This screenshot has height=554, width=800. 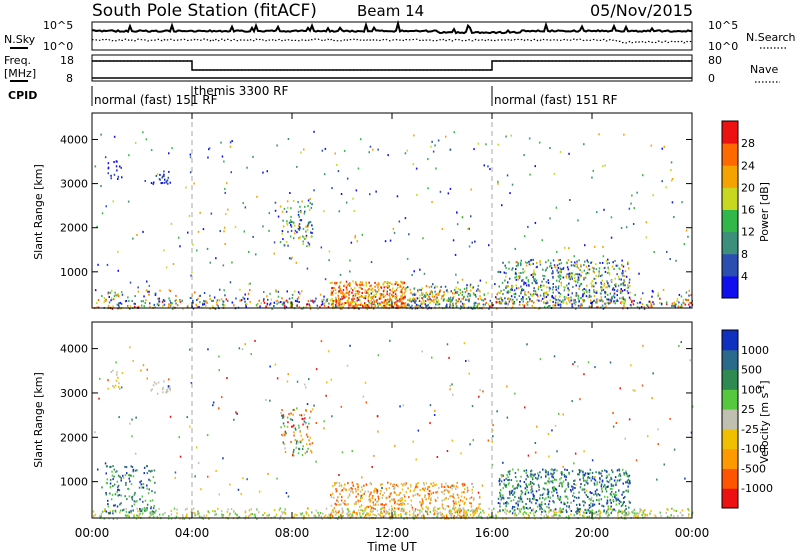 I want to click on x-tick-label: 04:00, so click(x=192, y=533).